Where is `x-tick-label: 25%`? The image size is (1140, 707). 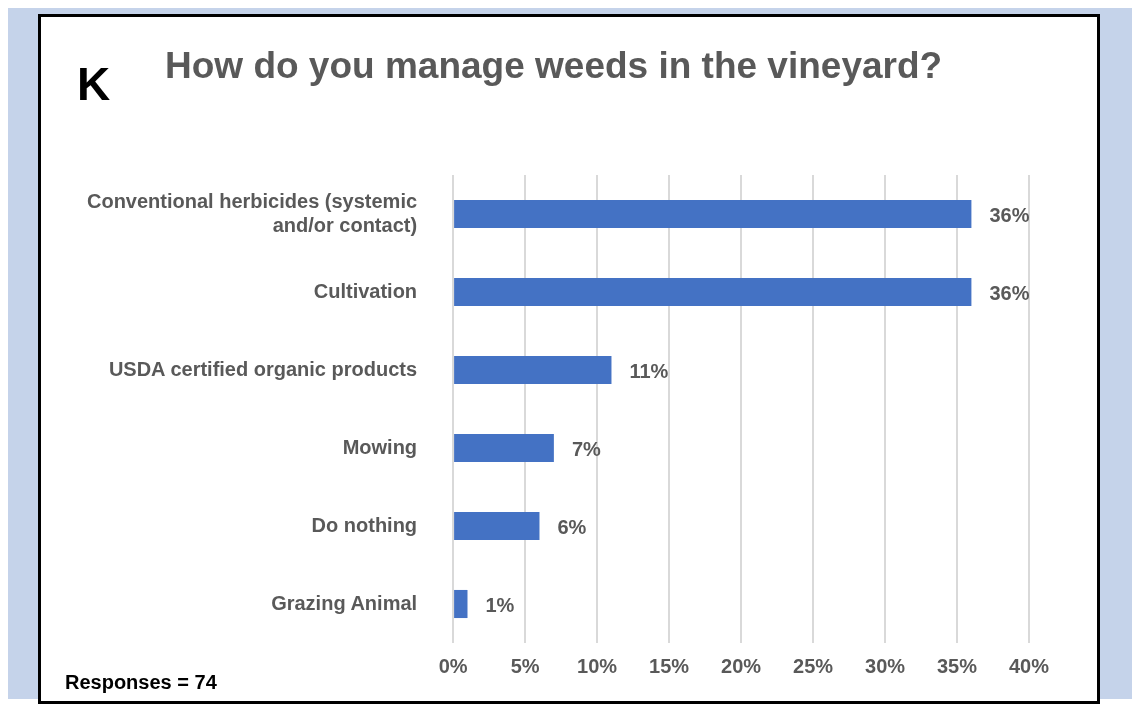 x-tick-label: 25% is located at coordinates (813, 665).